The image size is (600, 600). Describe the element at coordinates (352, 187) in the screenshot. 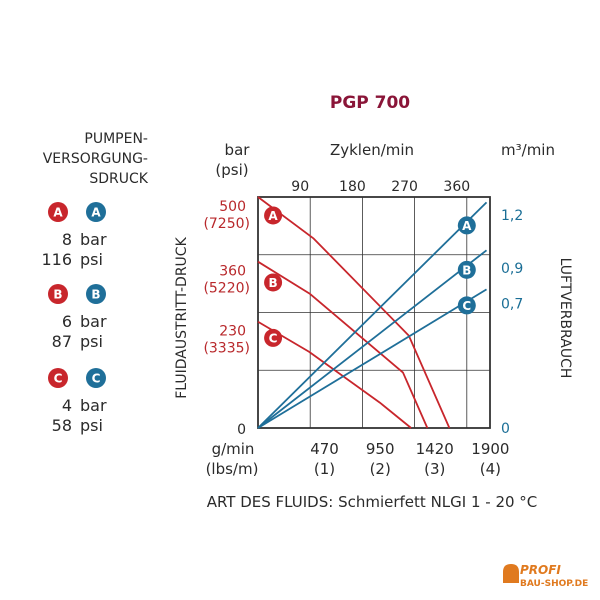

I see `top-tick-label: 180` at that location.